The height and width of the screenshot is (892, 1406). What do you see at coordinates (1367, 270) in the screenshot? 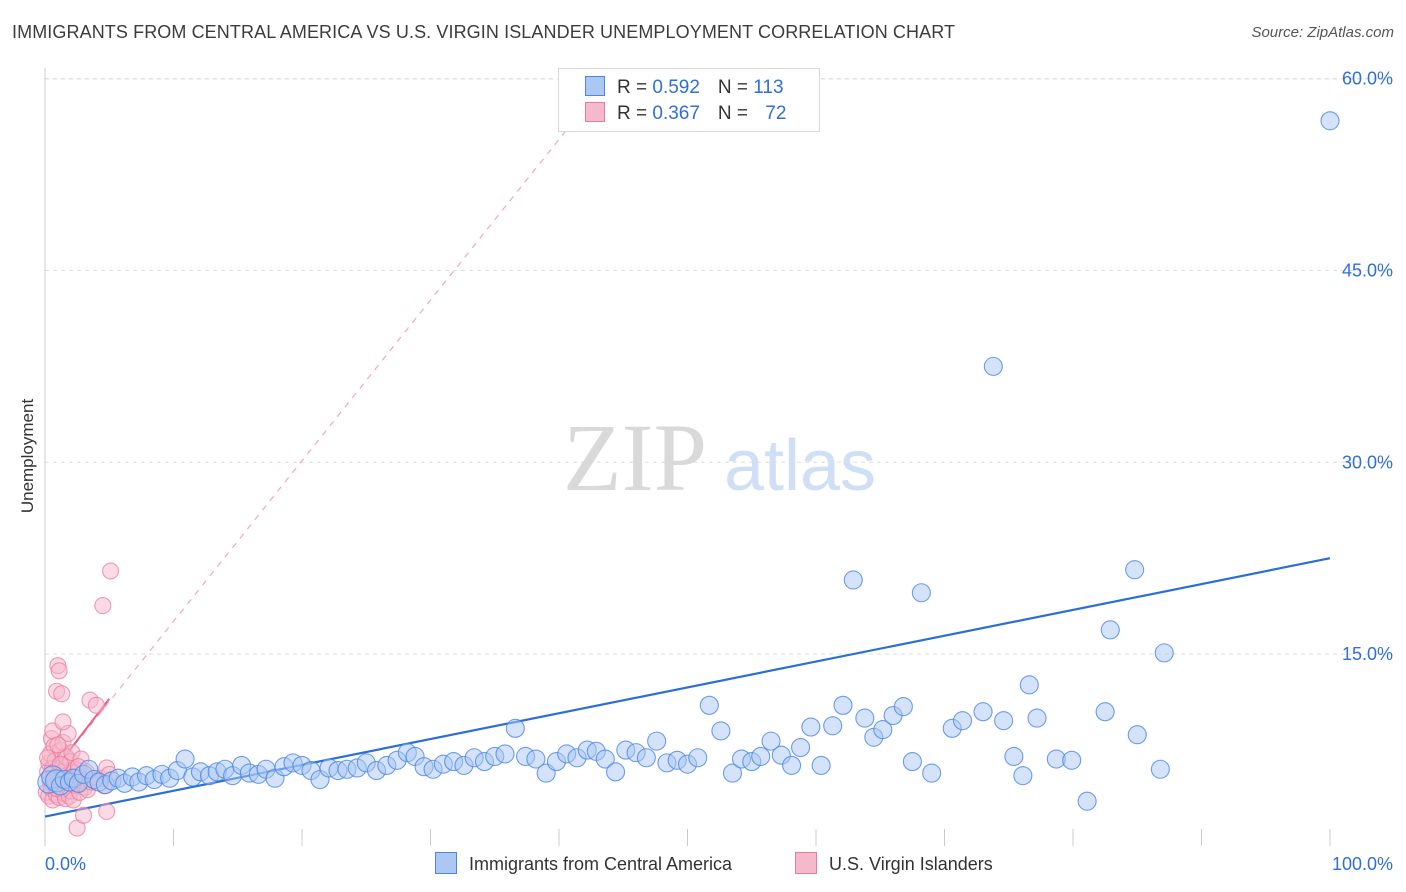
I see `y-tick-label: 45.0%` at bounding box center [1367, 270].